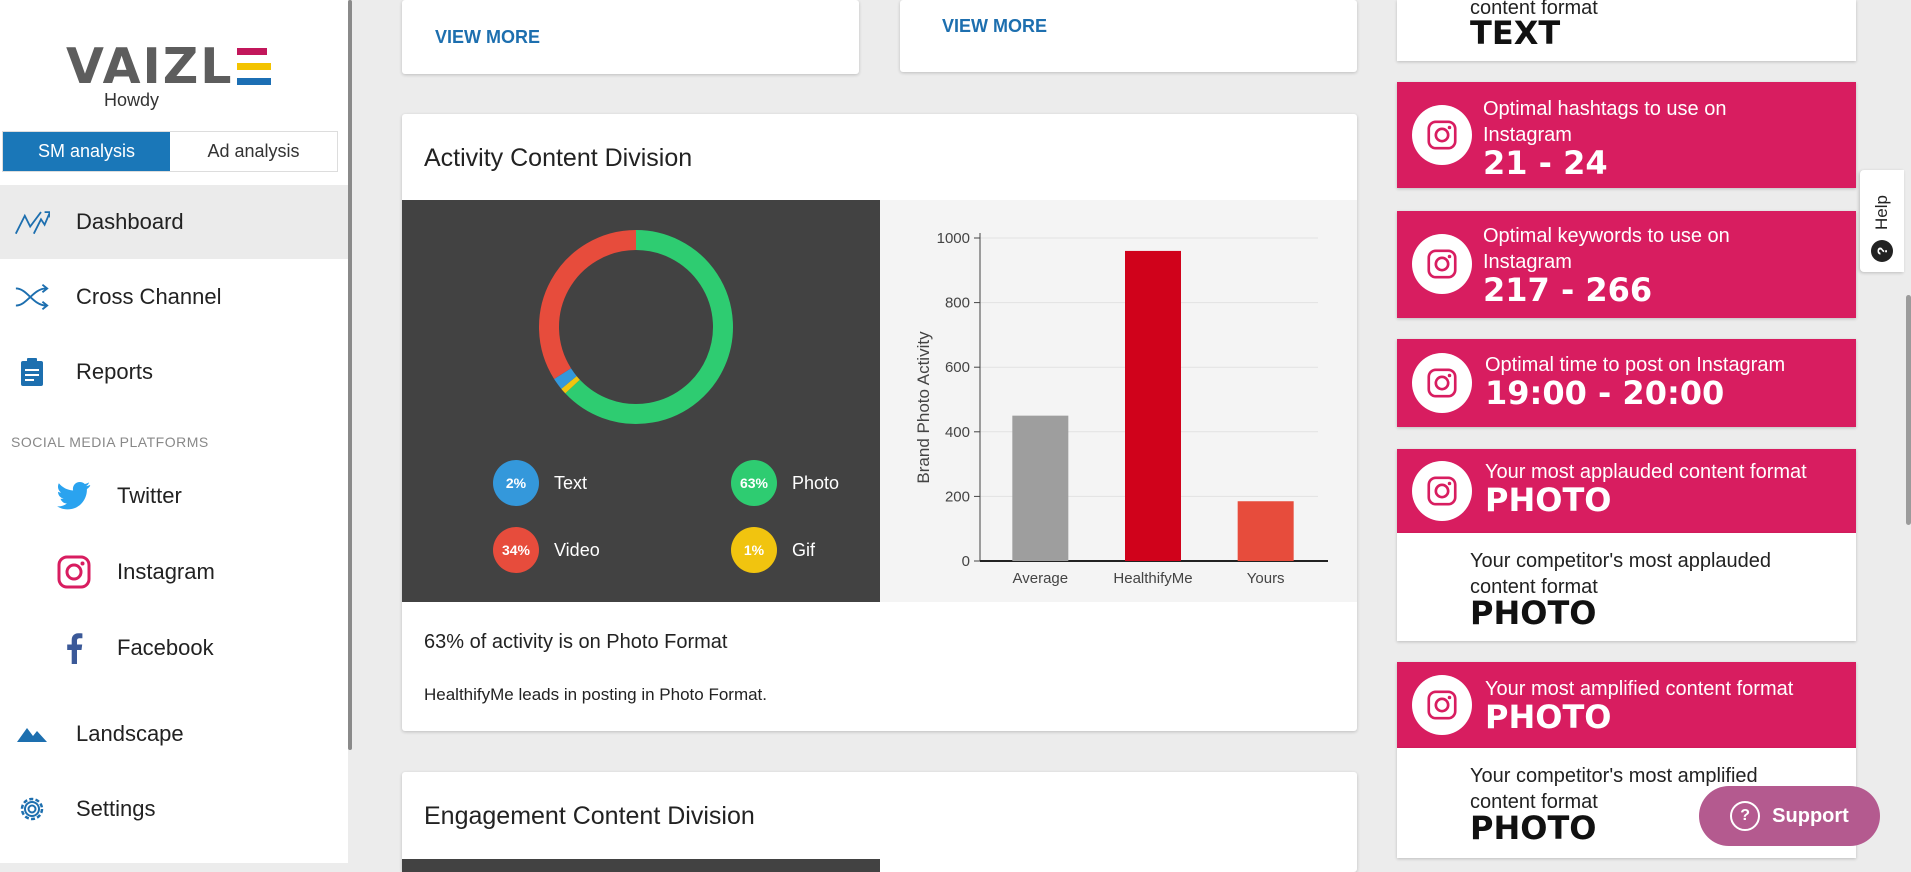 Image resolution: width=1911 pixels, height=872 pixels. Describe the element at coordinates (953, 238) in the screenshot. I see `y-tick-label: 1000` at that location.